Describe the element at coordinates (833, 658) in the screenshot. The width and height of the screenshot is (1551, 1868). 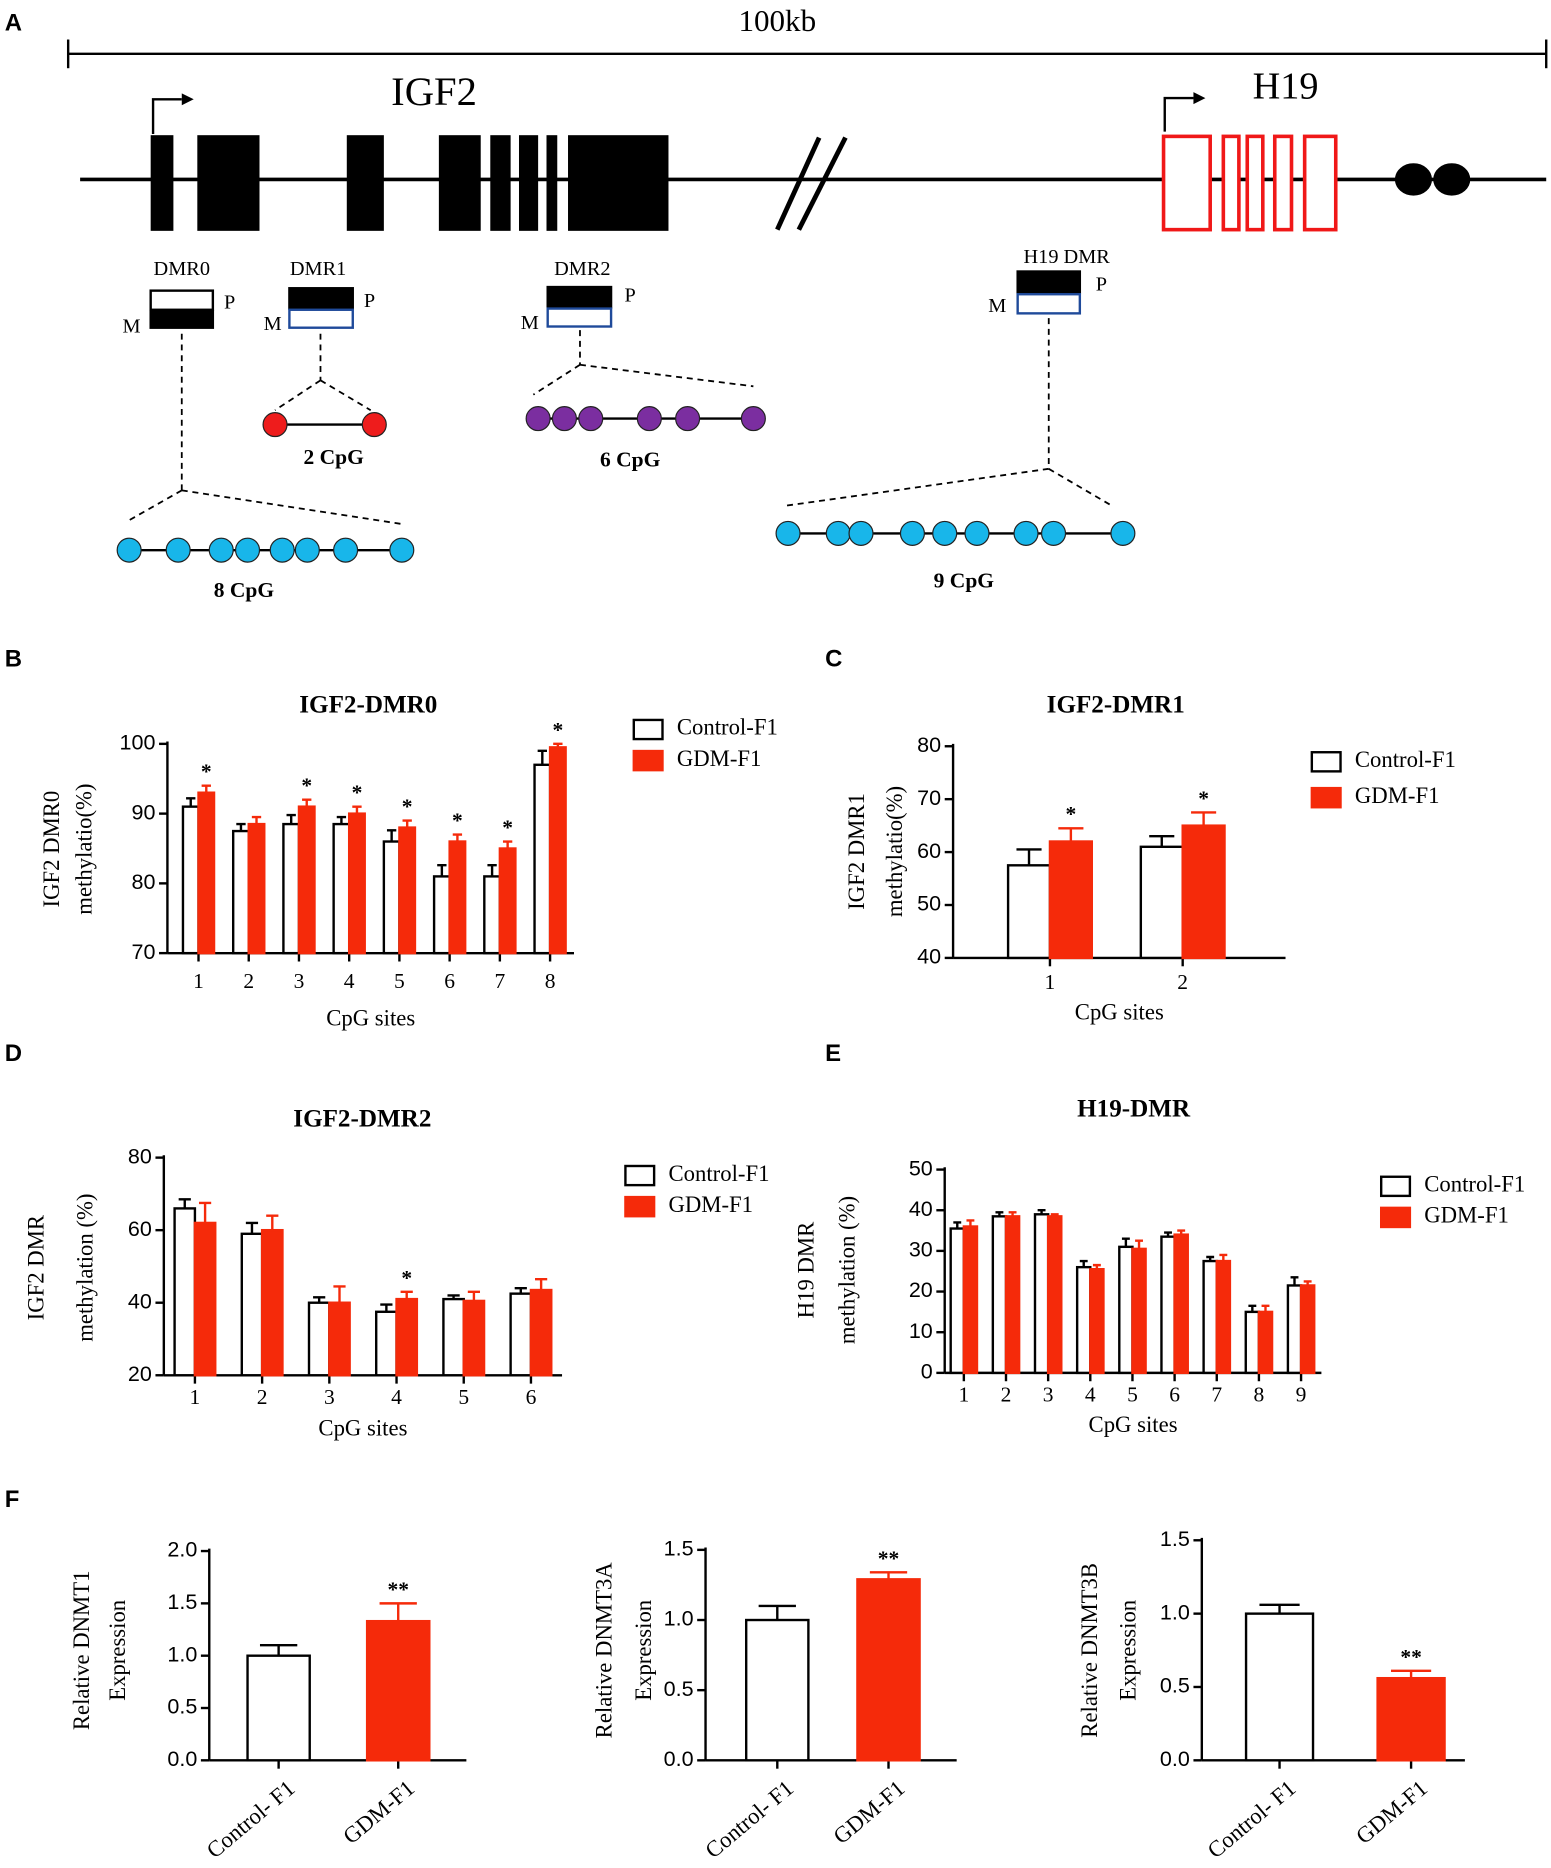
I see `panel-label: C` at that location.